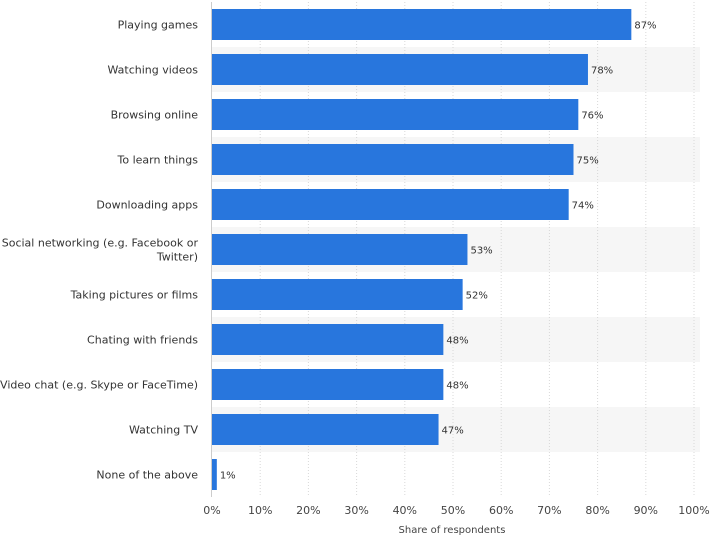  Describe the element at coordinates (405, 510) in the screenshot. I see `x-tick-label: 40%` at that location.